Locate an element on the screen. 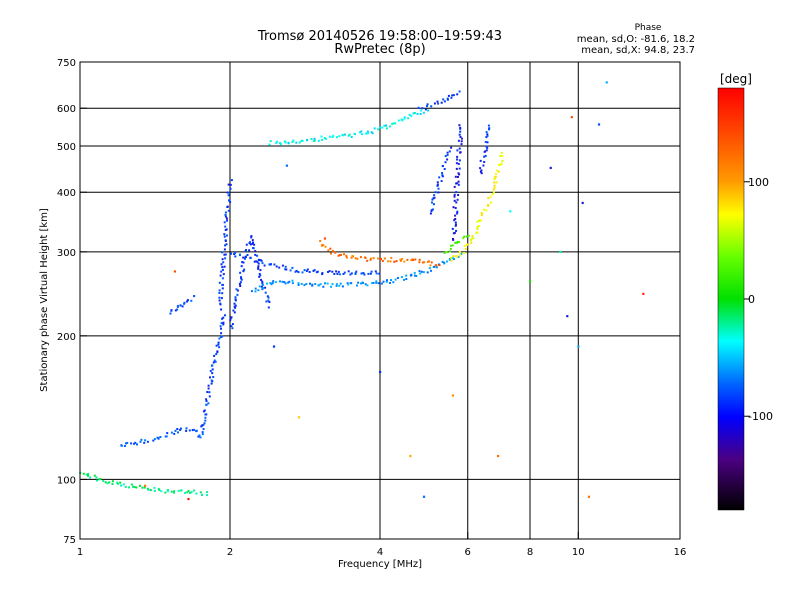  stats-line-o: mean, sd,O: -81.6, 18.2 is located at coordinates (636, 39).